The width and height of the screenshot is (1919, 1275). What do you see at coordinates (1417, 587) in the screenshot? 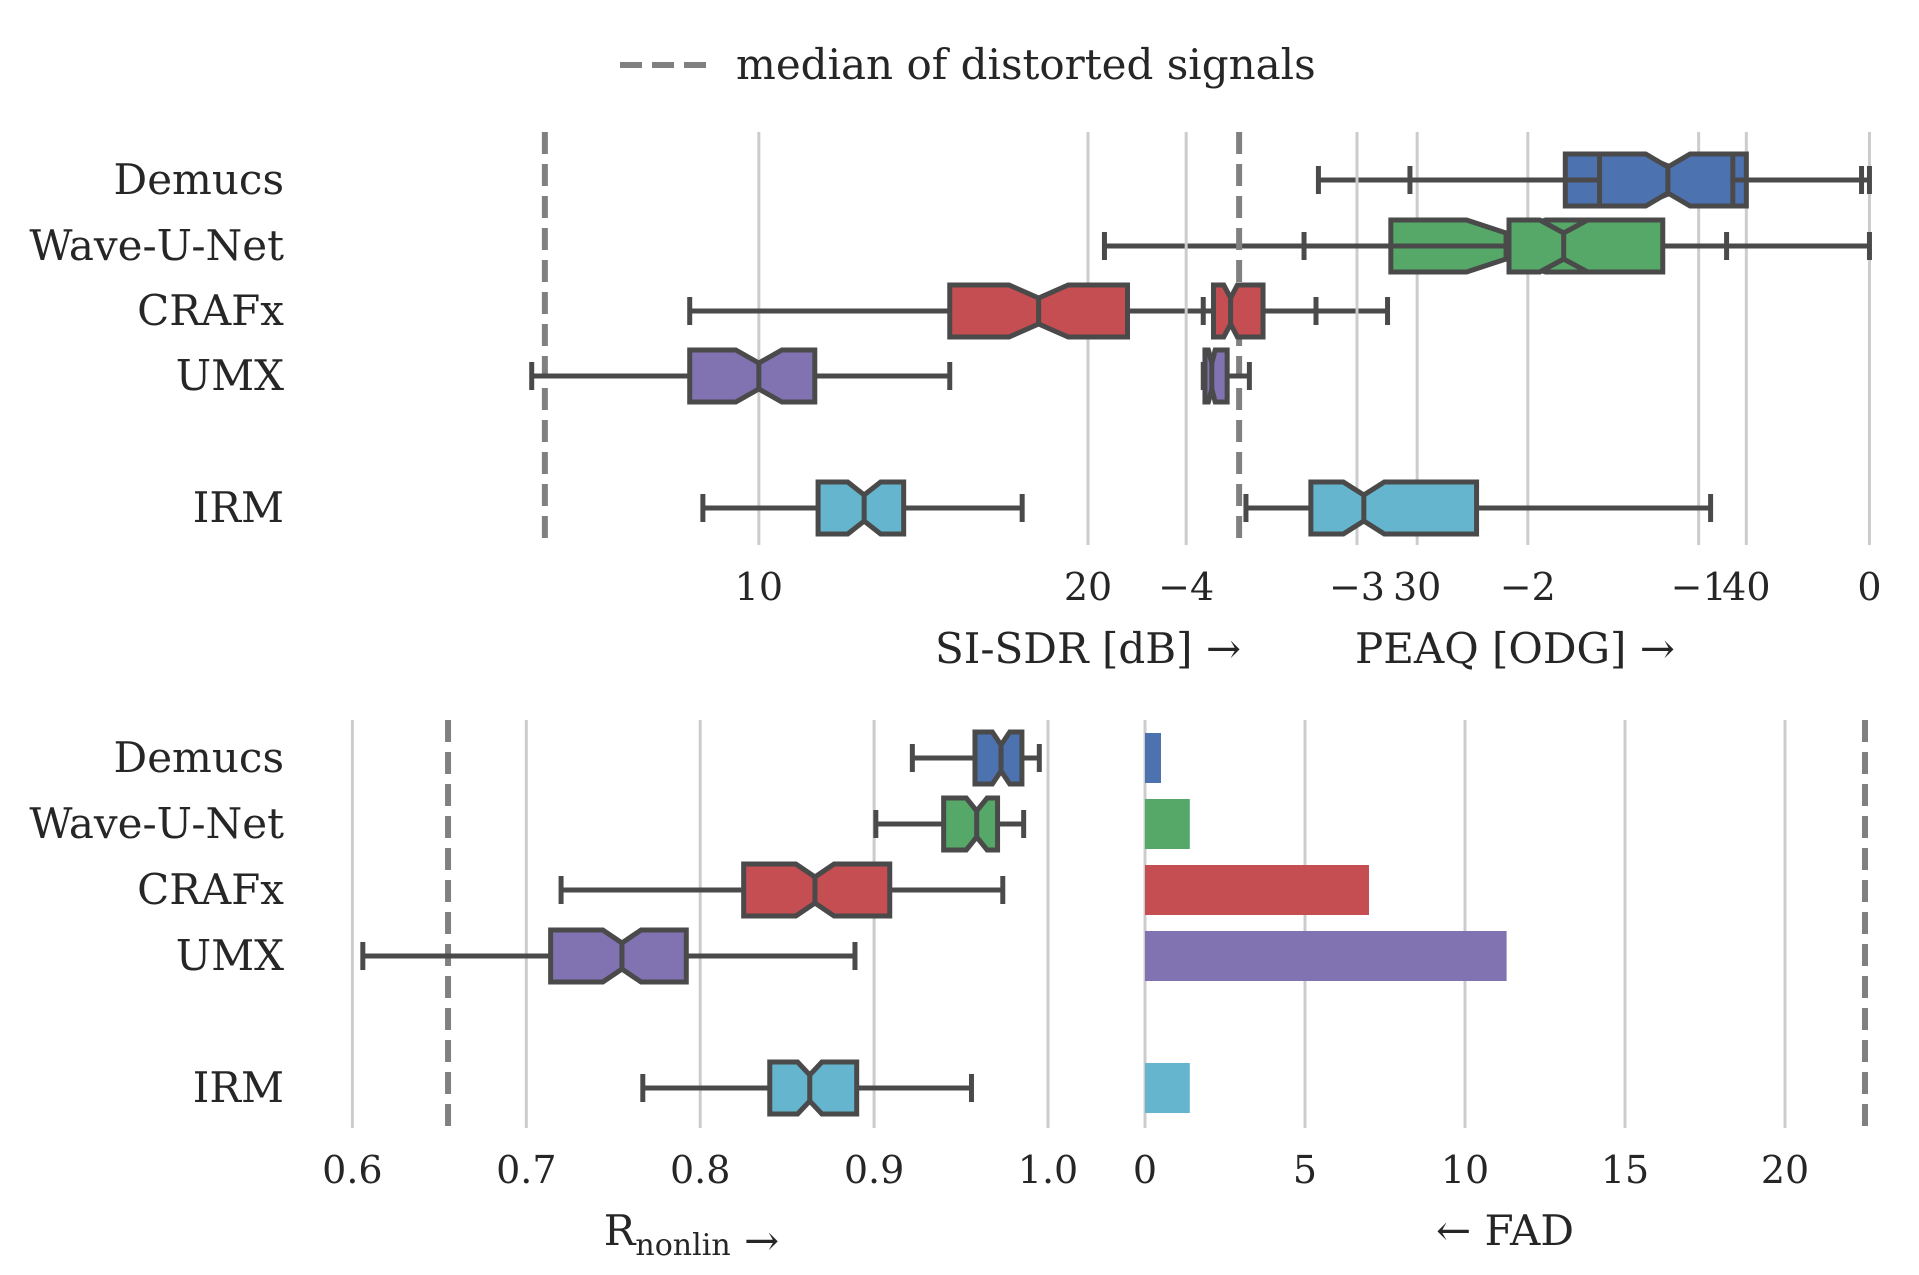
I see `x-tick-label: 30` at bounding box center [1417, 587].